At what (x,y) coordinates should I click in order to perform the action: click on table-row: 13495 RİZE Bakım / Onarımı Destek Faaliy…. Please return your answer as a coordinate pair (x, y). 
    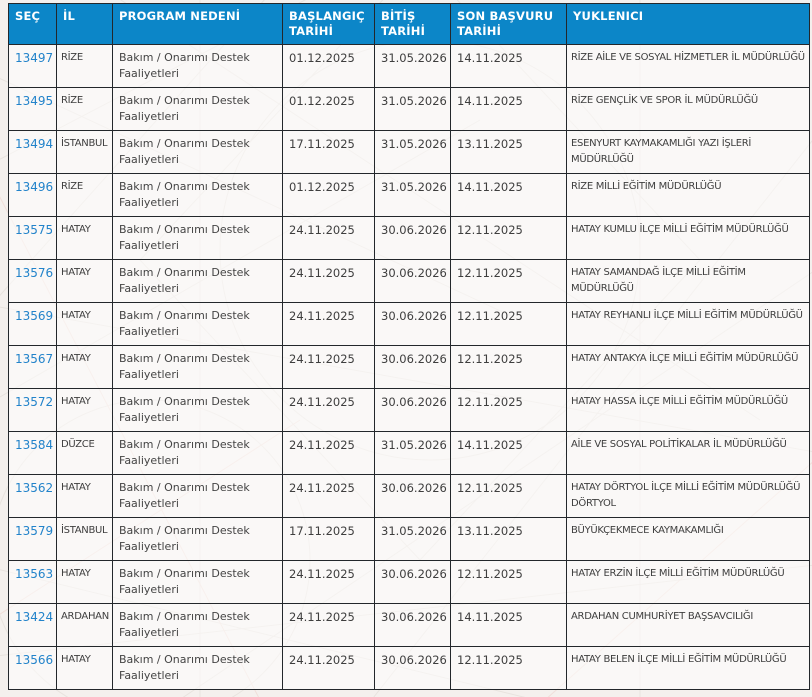
    Looking at the image, I should click on (409, 109).